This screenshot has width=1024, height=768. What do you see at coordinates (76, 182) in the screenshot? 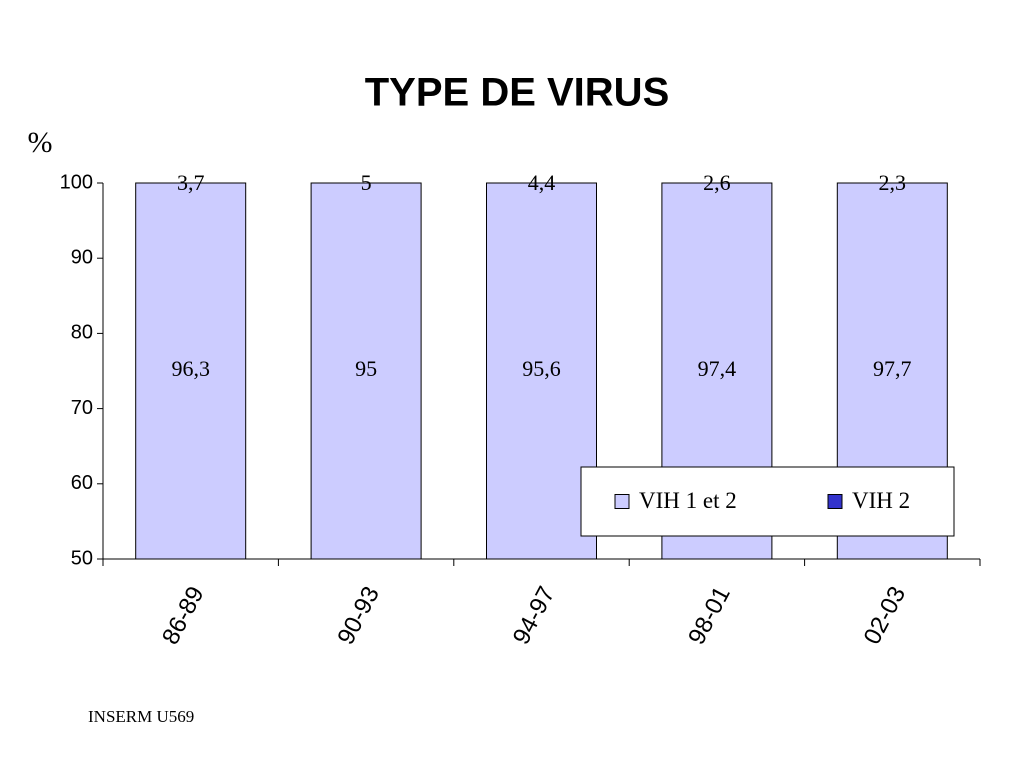
I see `y-tick-label: 100` at bounding box center [76, 182].